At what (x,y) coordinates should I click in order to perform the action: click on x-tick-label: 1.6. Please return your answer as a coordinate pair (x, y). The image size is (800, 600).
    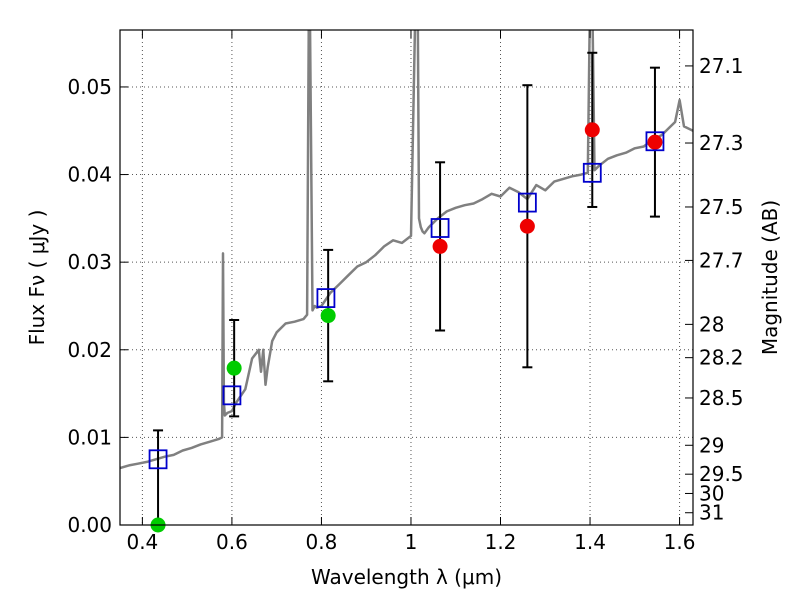
    Looking at the image, I should click on (680, 542).